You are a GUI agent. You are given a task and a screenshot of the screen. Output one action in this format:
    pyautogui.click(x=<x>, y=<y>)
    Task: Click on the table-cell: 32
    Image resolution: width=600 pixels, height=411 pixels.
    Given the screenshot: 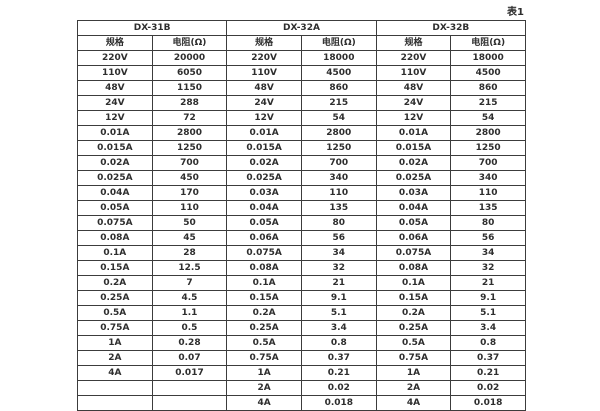 What is the action you would take?
    pyautogui.click(x=338, y=268)
    